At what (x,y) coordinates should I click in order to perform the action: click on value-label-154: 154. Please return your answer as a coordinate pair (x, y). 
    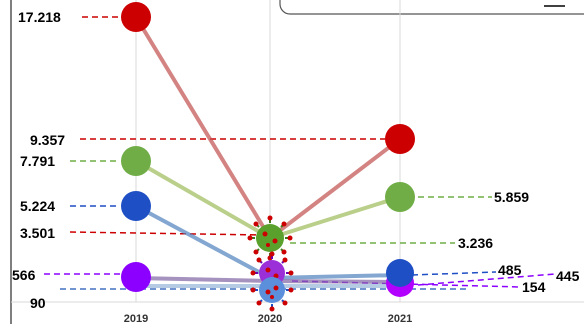
    Looking at the image, I should click on (534, 287).